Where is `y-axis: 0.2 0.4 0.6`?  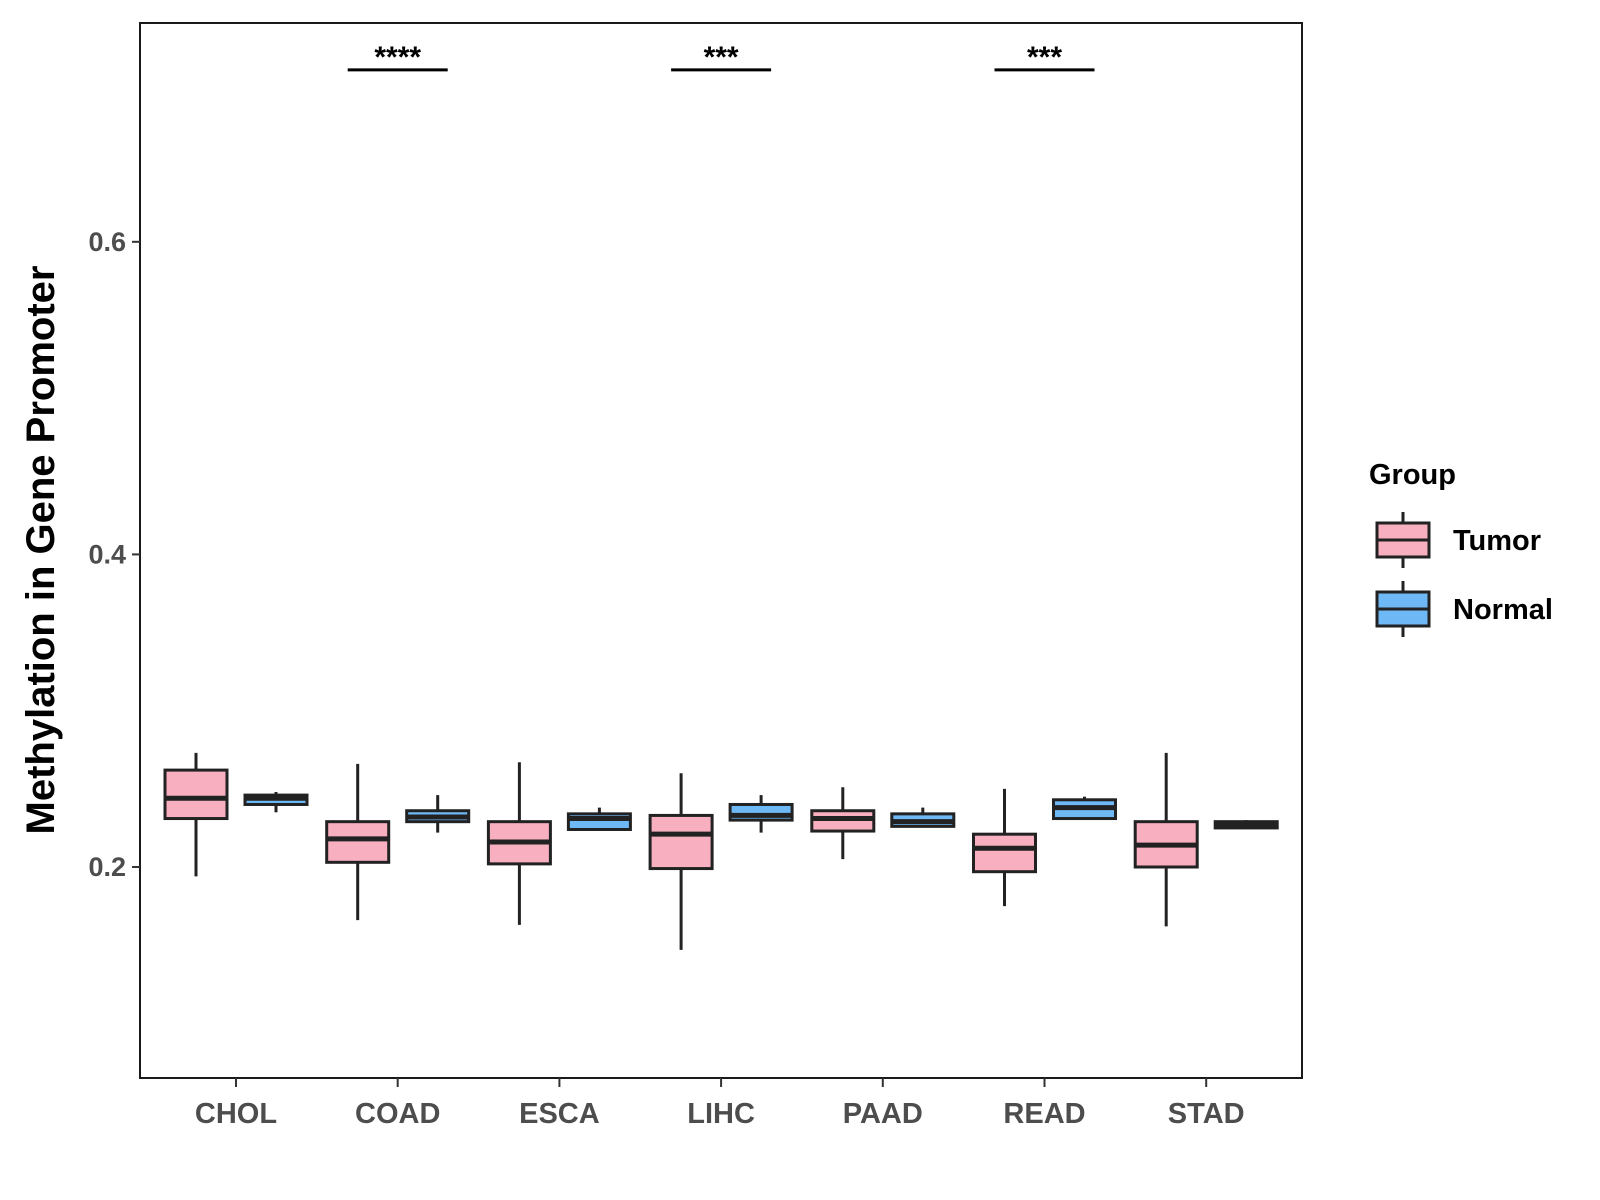
y-axis: 0.2 0.4 0.6 is located at coordinates (114, 554).